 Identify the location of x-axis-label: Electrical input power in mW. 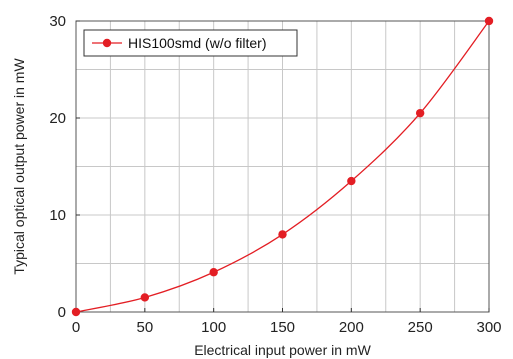
(282, 350).